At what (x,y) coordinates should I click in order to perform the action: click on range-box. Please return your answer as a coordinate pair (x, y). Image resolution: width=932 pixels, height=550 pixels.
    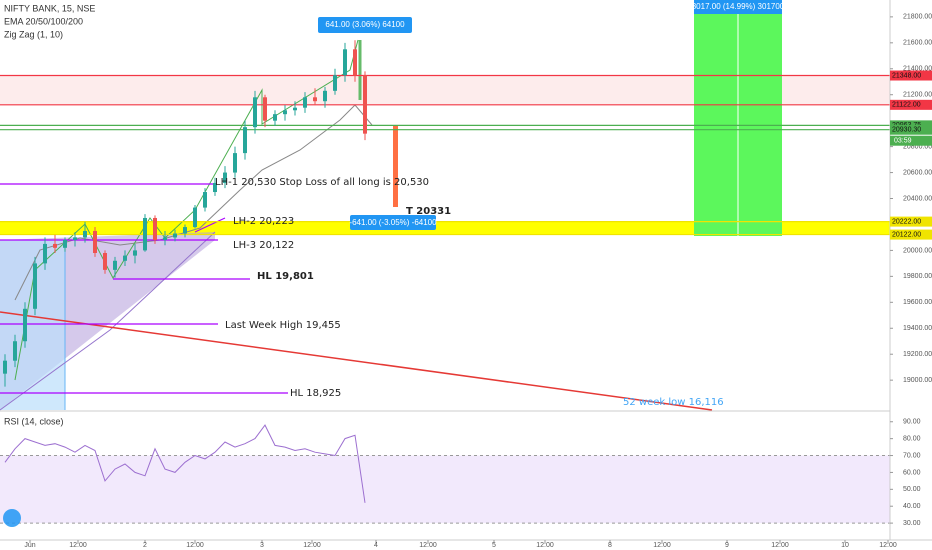
    Looking at the image, I should click on (32, 325).